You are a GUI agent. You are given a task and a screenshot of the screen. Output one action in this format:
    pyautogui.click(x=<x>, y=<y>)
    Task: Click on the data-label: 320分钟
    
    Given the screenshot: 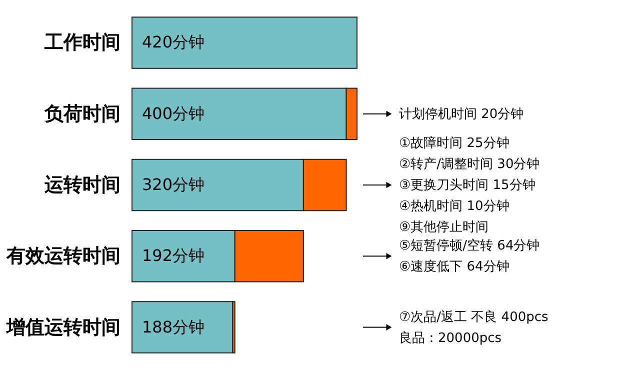 What is the action you would take?
    pyautogui.click(x=173, y=184)
    